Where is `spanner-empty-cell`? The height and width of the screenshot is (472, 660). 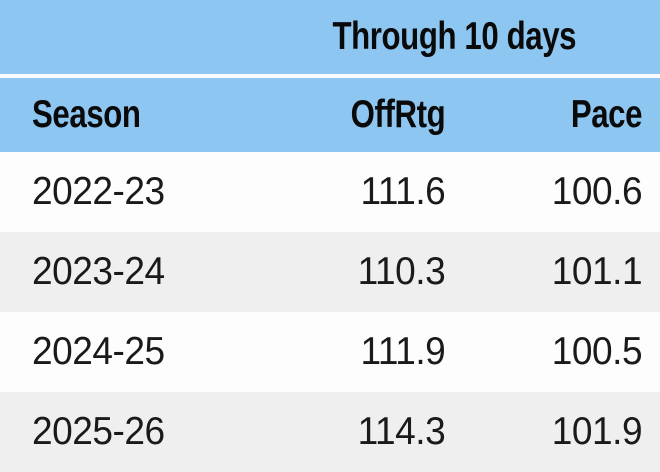
spanner-empty-cell is located at coordinates (124, 39).